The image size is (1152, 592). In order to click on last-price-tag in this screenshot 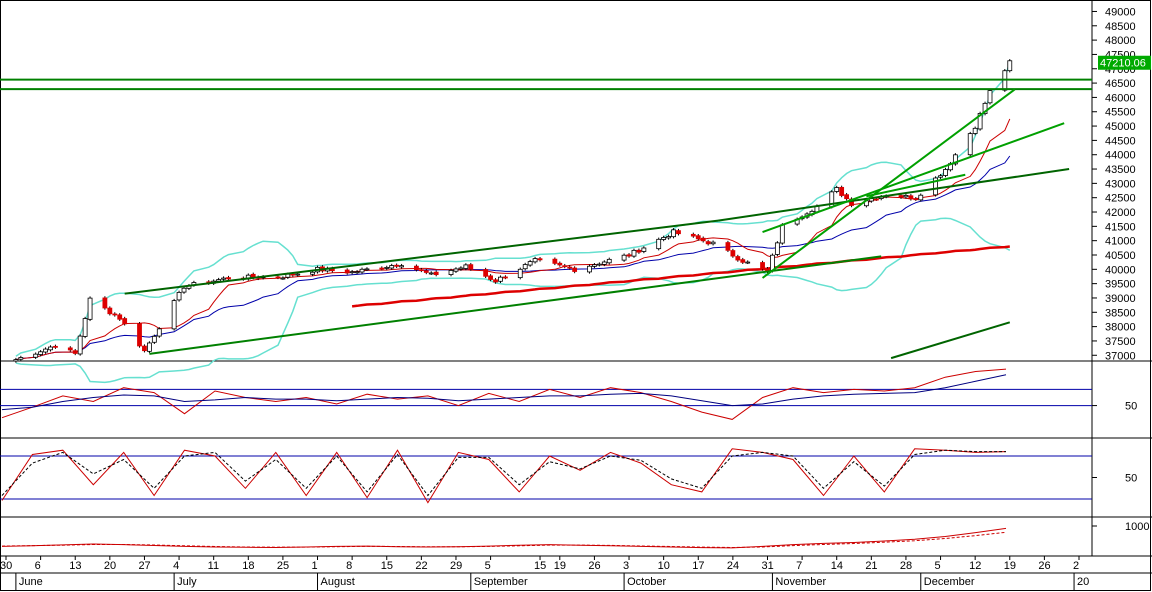, I will do `click(1124, 62)`.